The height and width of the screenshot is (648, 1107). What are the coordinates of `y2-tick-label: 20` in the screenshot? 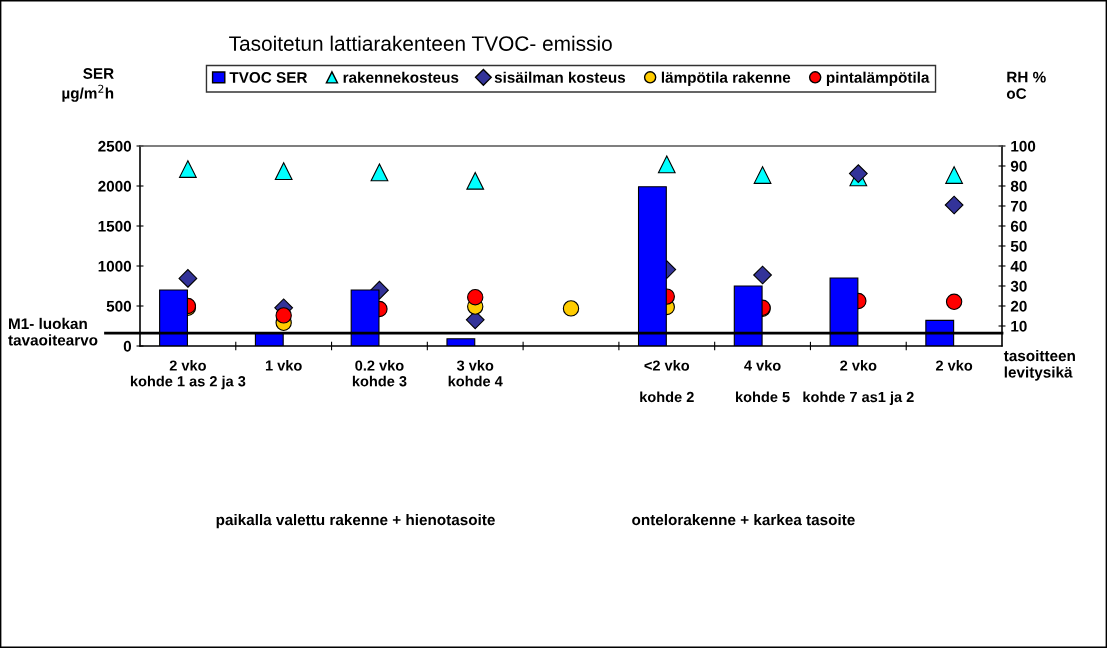 It's located at (1018, 306).